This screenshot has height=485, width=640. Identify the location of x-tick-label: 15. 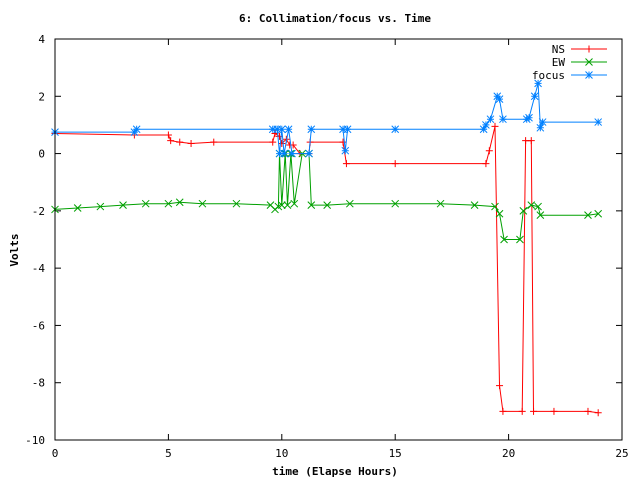
(395, 453).